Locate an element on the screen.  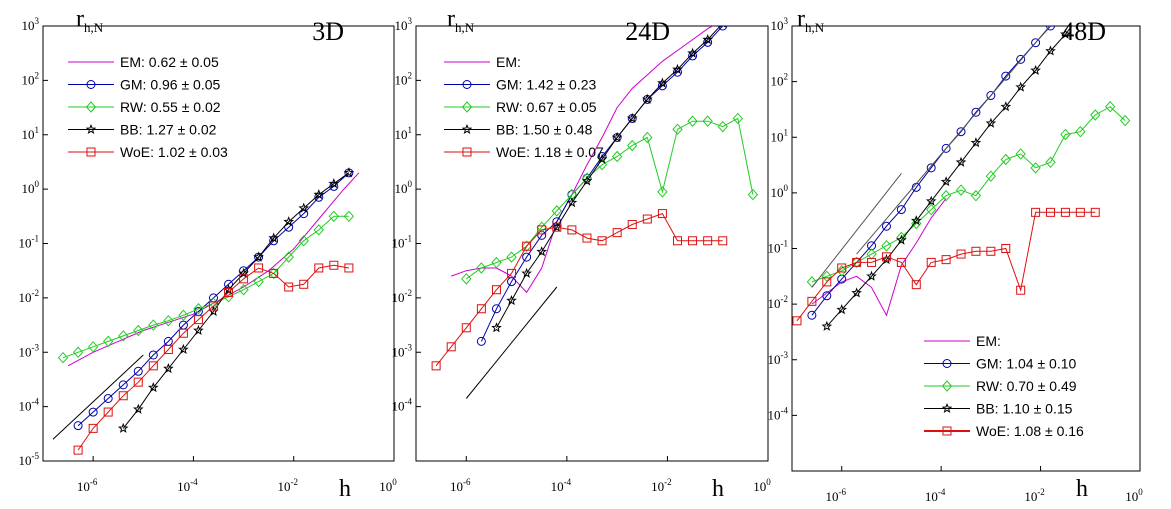
y-tick-label: 10⁻⁴ is located at coordinates (402, 405).